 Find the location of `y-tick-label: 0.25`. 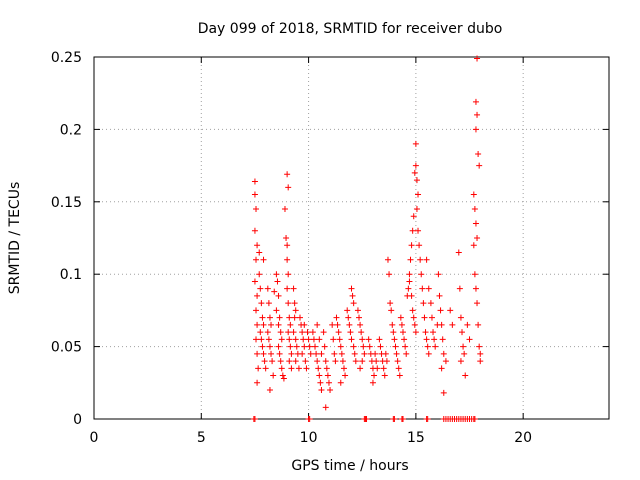

y-tick-label: 0.25 is located at coordinates (66, 58).